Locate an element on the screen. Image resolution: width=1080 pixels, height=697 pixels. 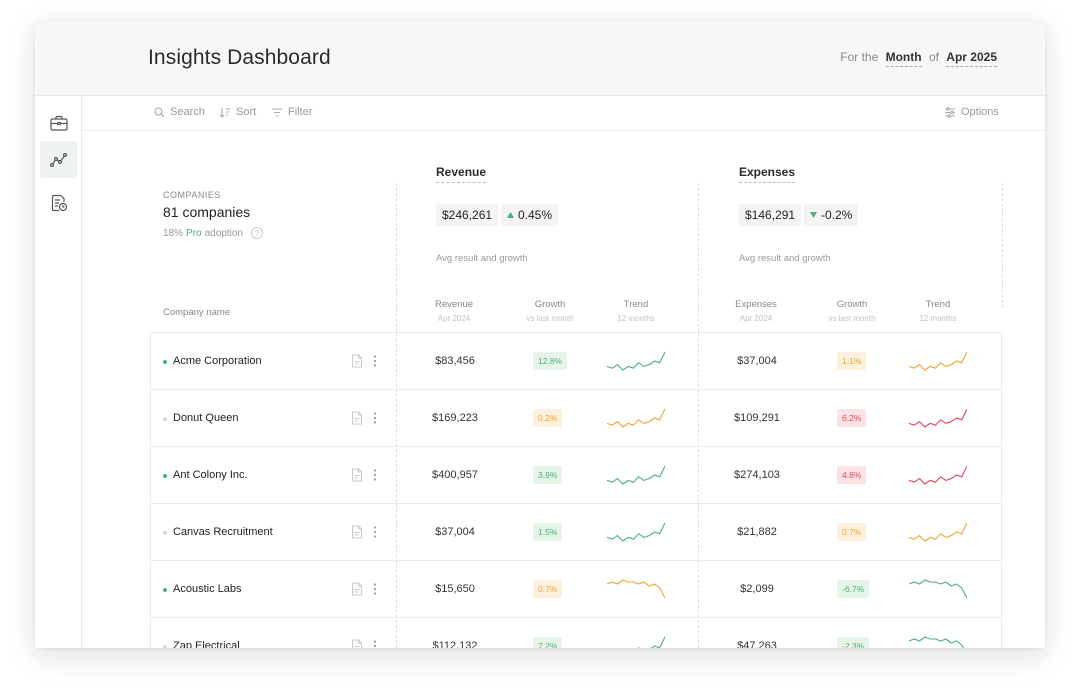
options-button: Options is located at coordinates (971, 112).